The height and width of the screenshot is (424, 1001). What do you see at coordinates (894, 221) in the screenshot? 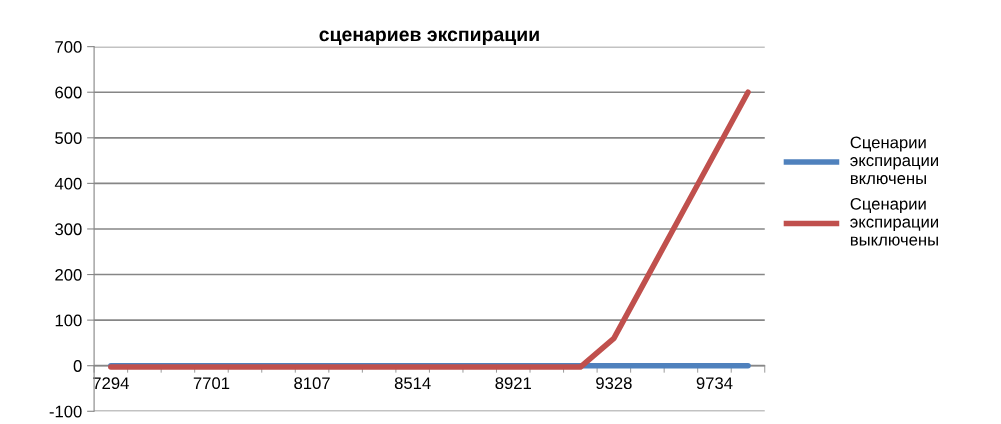
I see `legend-label: Сценарии экспирации выключены` at bounding box center [894, 221].